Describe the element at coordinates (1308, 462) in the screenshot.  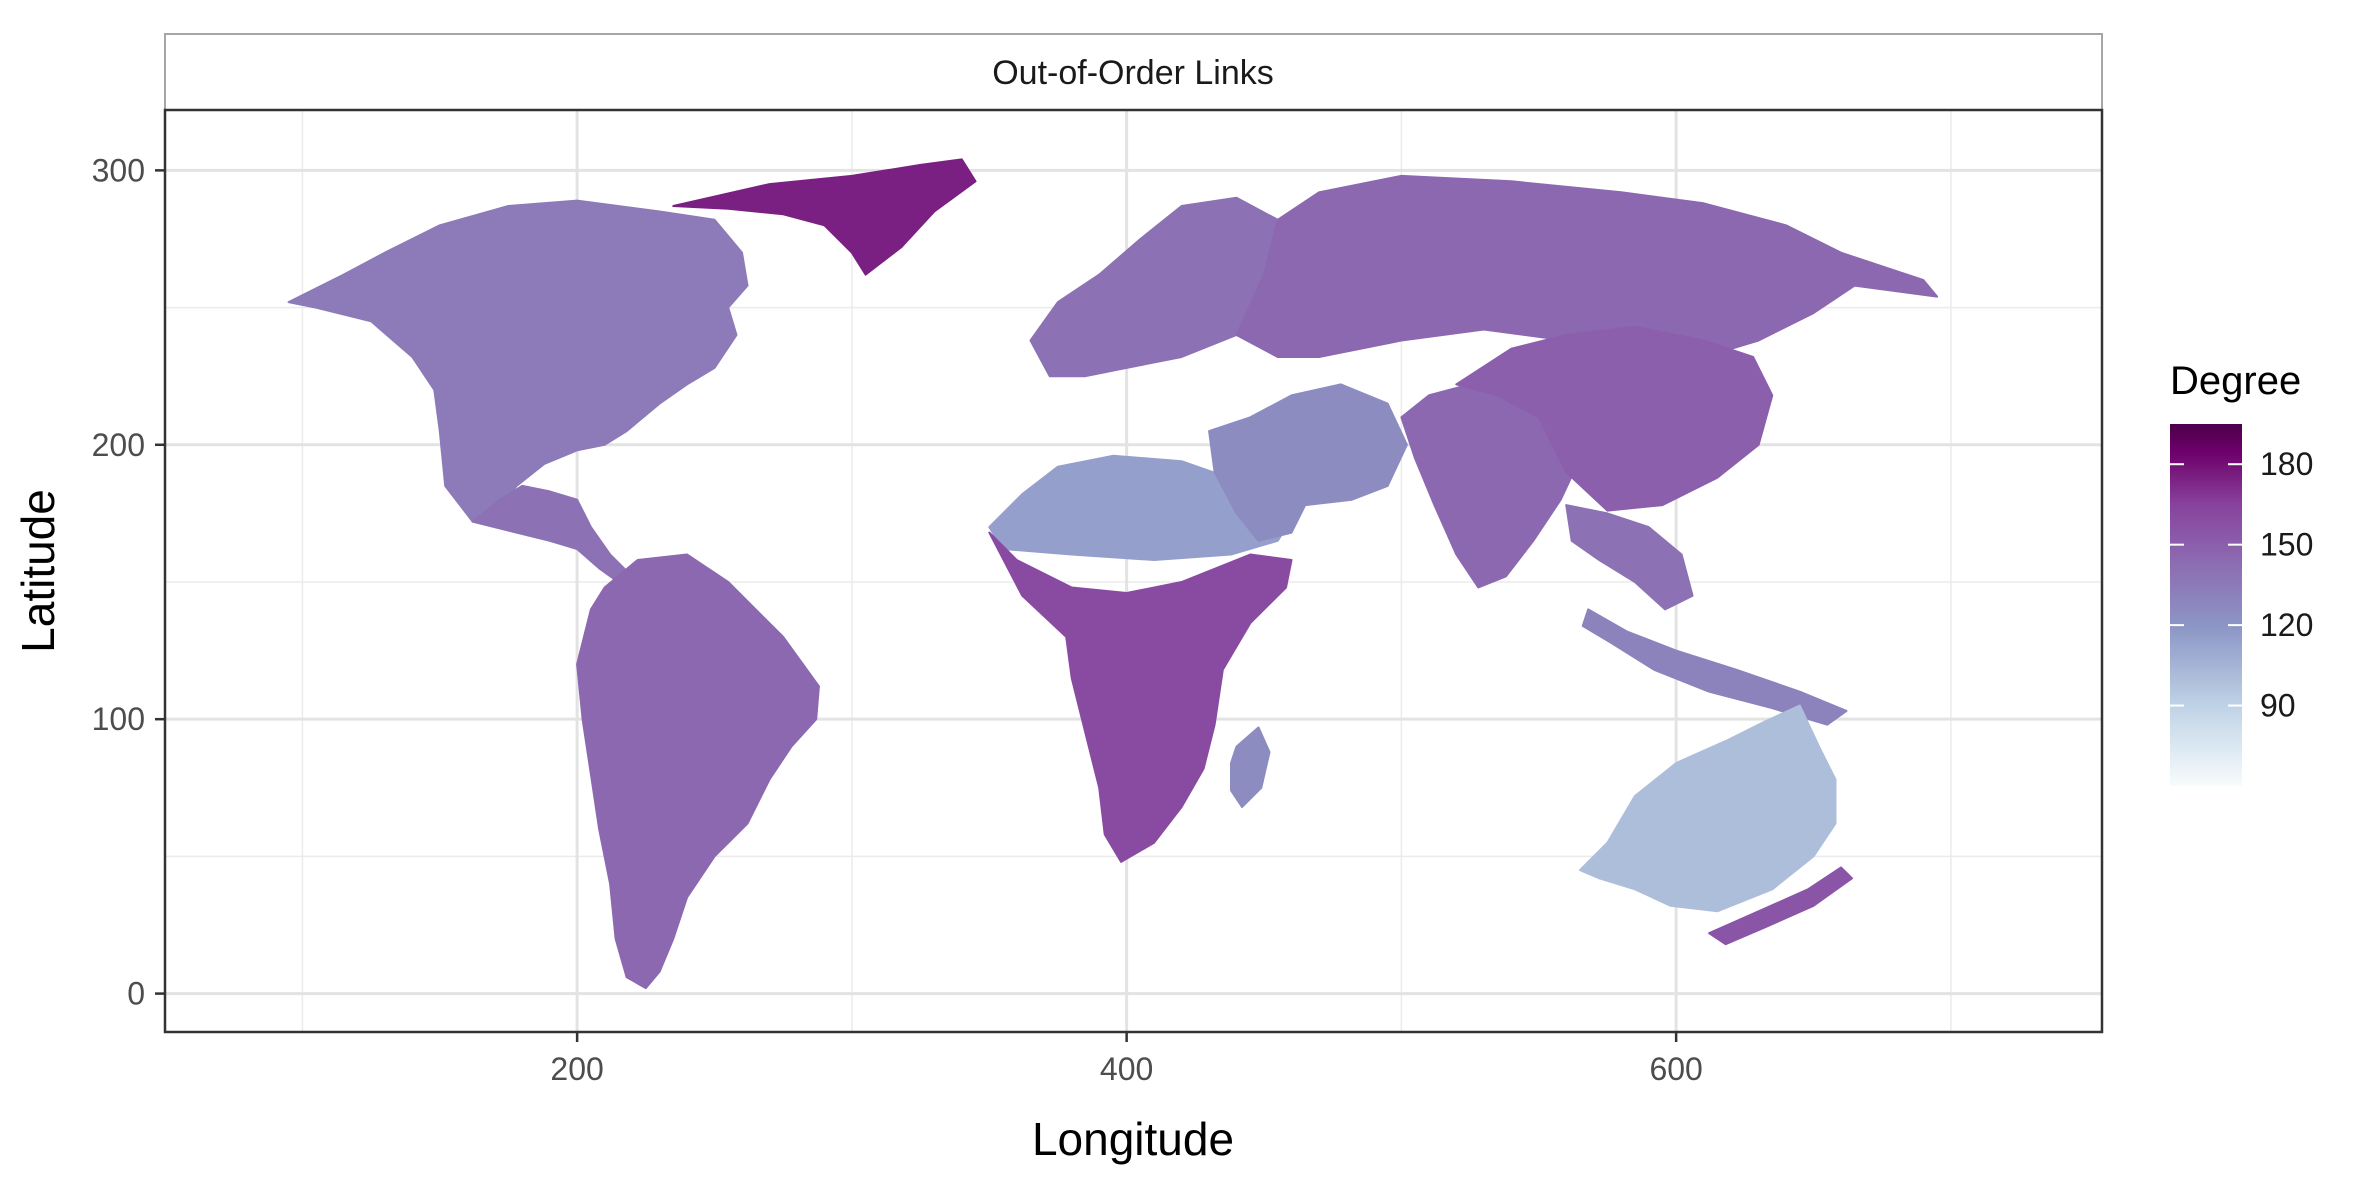
I see `land-region-middle-east` at that location.